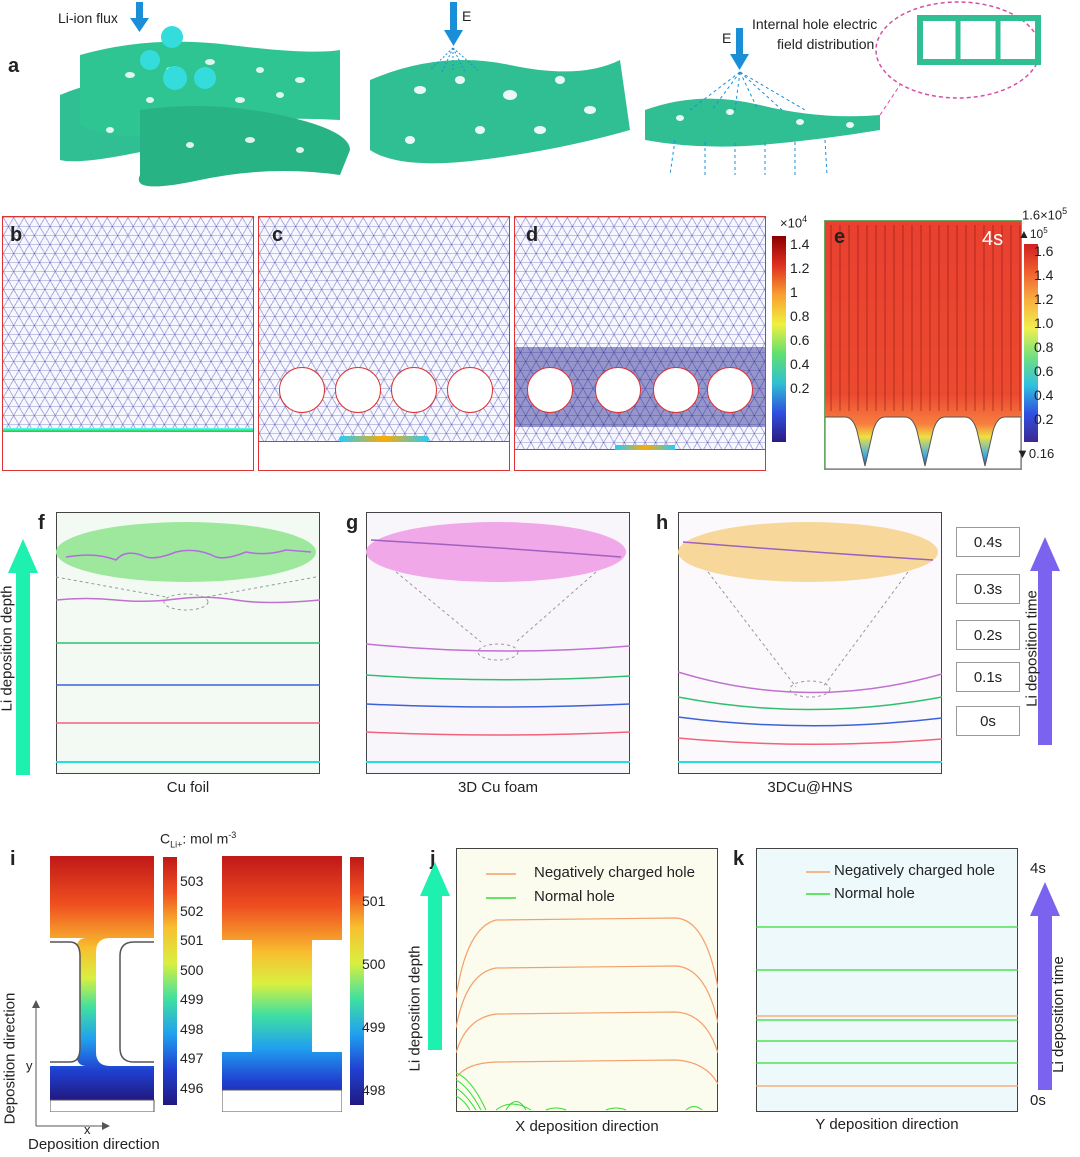 Image resolution: width=1080 pixels, height=1157 pixels. Describe the element at coordinates (993, 239) in the screenshot. I see `panel-e-time: 4s` at that location.